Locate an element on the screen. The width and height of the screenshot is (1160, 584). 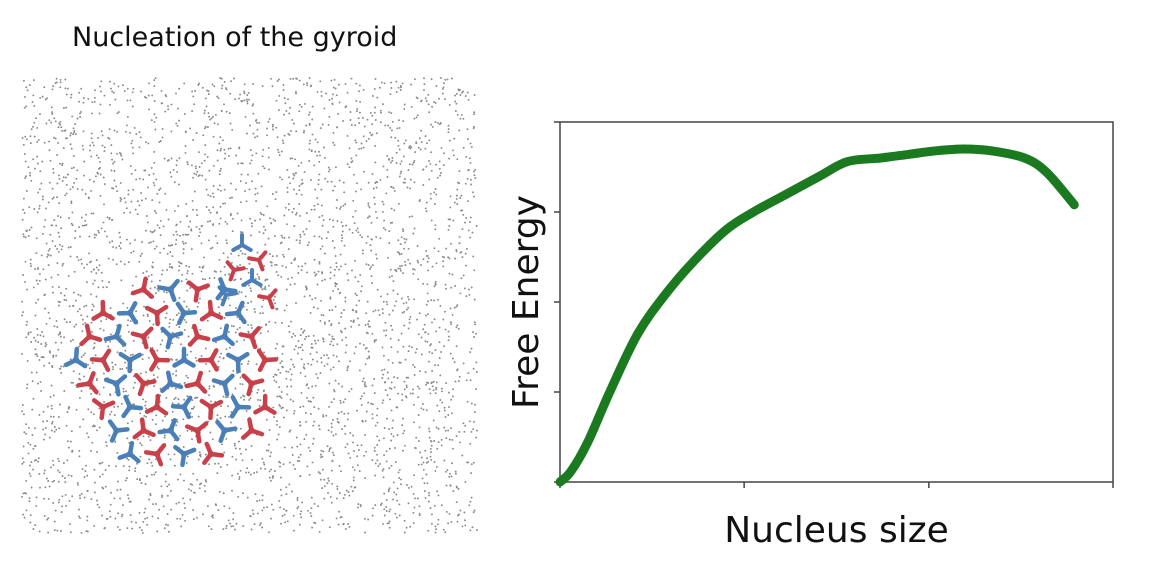
x-axis-label: Nucleus size is located at coordinates (836, 530).